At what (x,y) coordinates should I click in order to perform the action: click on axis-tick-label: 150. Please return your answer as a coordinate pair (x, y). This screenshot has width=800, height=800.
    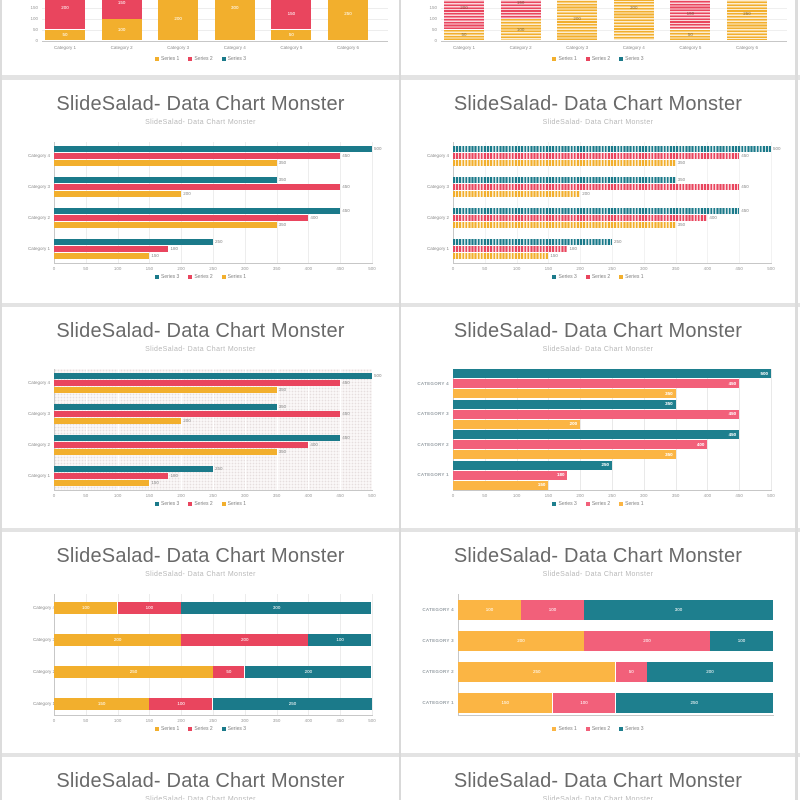
    Looking at the image, I should click on (149, 495).